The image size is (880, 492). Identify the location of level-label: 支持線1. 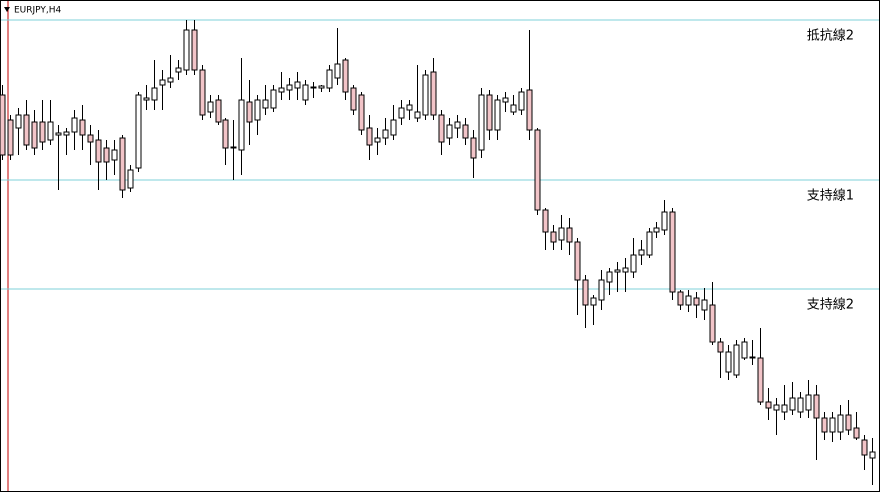
(830, 196).